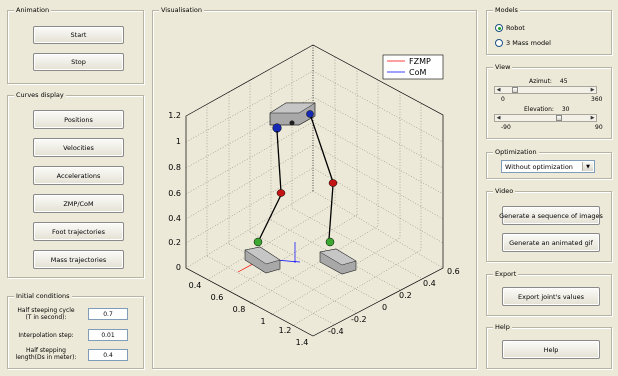 Image resolution: width=618 pixels, height=376 pixels. What do you see at coordinates (506, 10) in the screenshot?
I see `models-title: Models` at bounding box center [506, 10].